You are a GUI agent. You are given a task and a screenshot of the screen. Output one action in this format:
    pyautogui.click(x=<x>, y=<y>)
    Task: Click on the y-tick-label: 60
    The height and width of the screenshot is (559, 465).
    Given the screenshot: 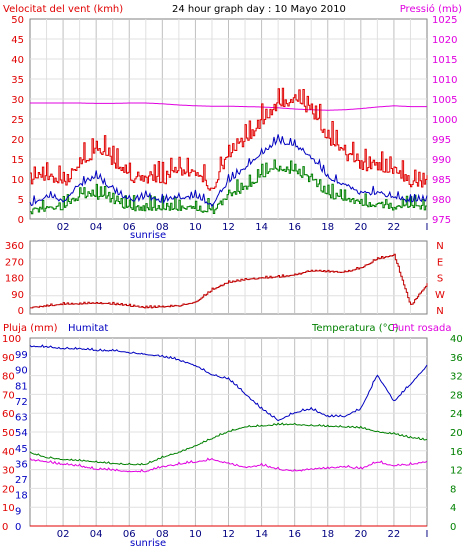 What is the action you would take?
    pyautogui.click(x=8, y=414)
    